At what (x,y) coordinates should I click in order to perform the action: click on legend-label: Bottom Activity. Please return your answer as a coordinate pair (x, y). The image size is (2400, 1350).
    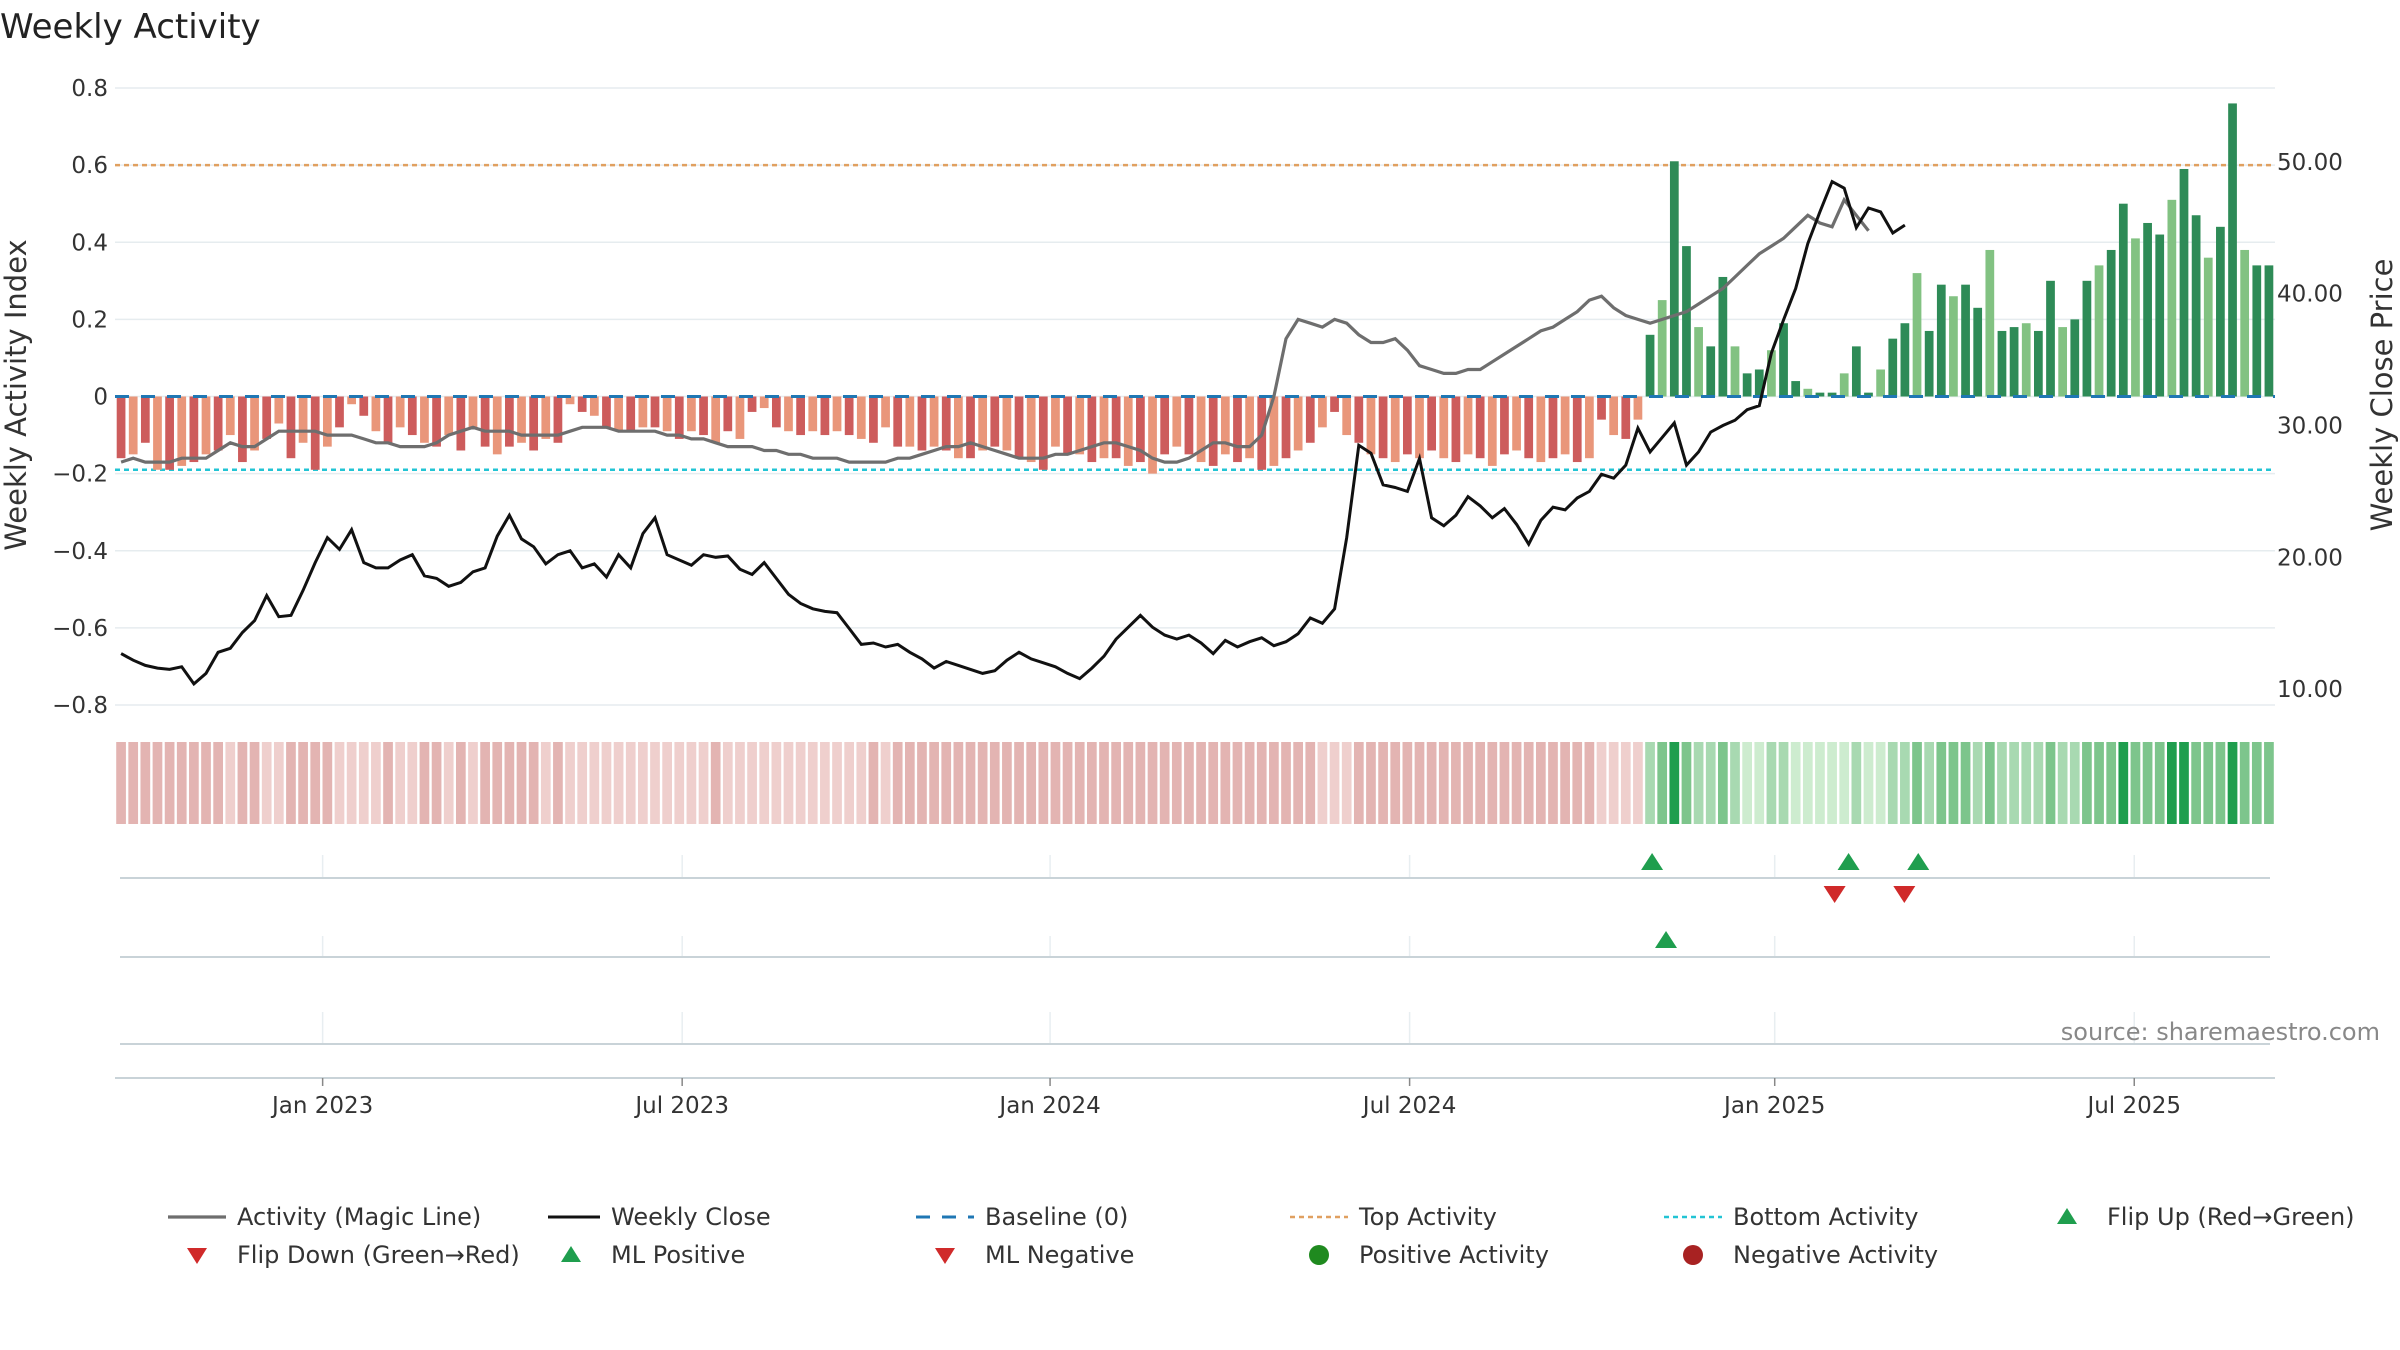
    Looking at the image, I should click on (1825, 1217).